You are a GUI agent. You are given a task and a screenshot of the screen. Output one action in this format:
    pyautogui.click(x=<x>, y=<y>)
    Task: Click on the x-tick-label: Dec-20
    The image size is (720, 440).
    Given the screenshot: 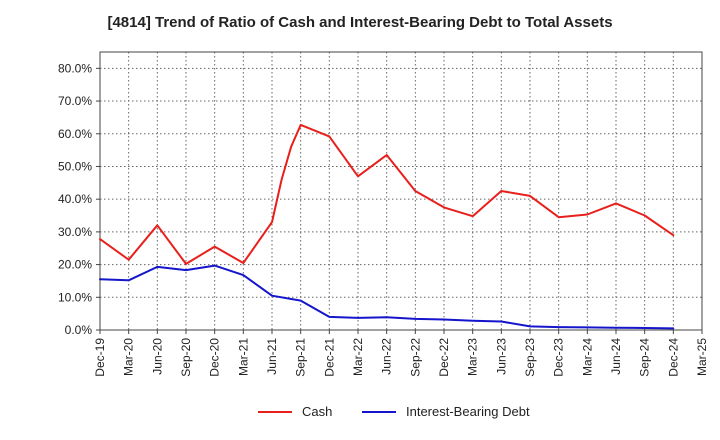 What is the action you would take?
    pyautogui.click(x=215, y=357)
    